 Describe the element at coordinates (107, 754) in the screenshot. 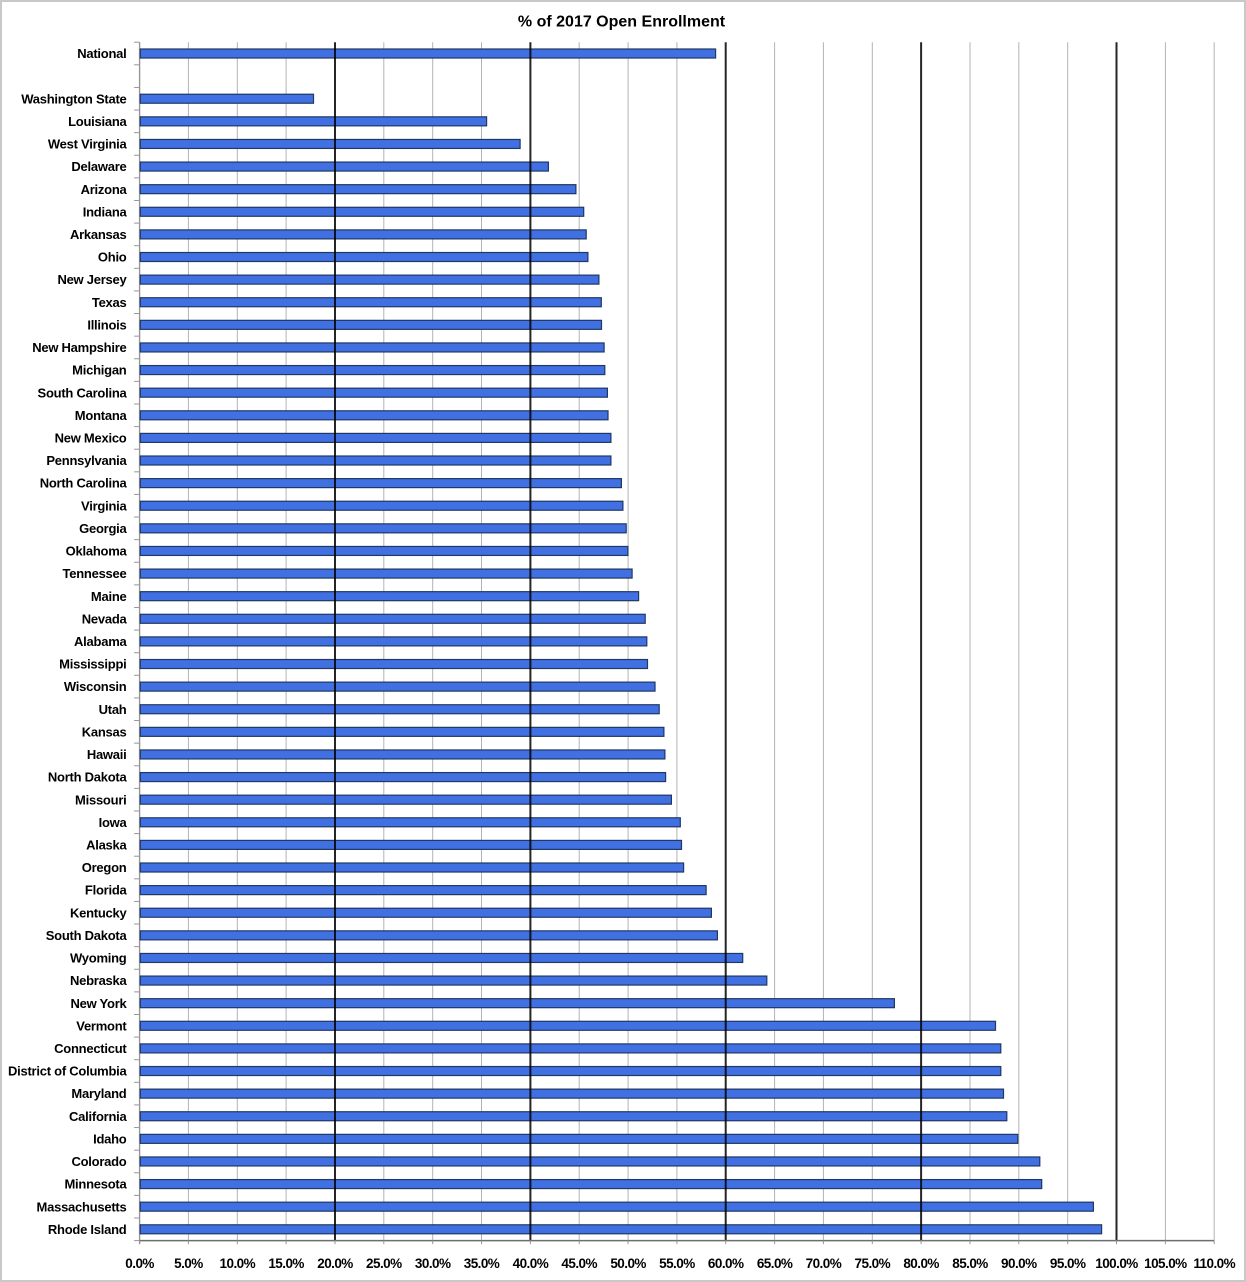

I see `svg-text: Hawaii` at that location.